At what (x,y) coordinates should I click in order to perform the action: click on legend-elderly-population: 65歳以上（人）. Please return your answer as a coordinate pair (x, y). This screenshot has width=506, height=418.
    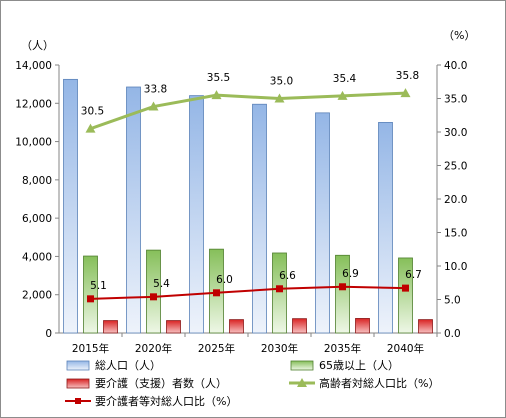
    Looking at the image, I should click on (344, 365).